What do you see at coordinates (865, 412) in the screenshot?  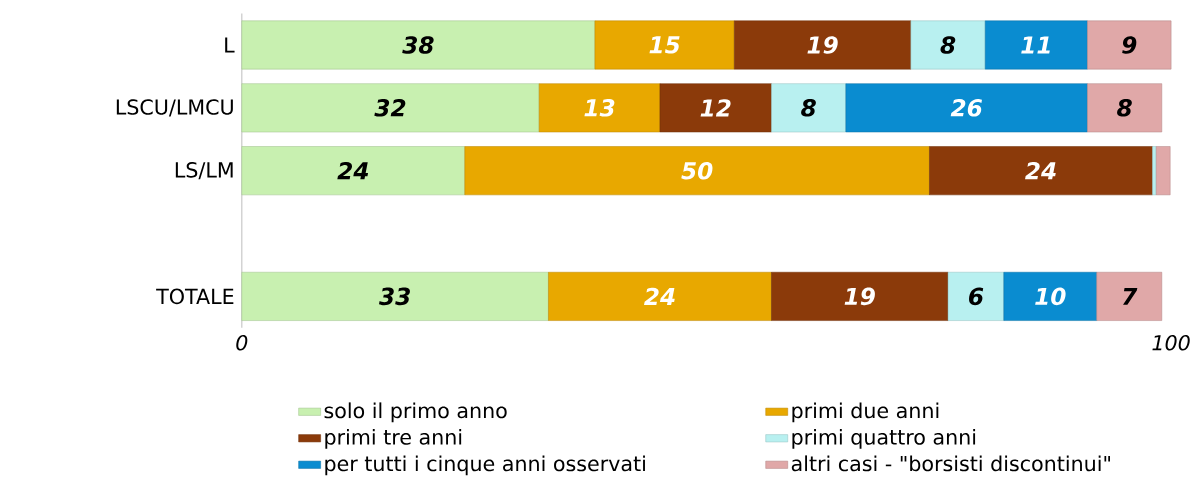 I see `legend-label: primi due anni` at bounding box center [865, 412].